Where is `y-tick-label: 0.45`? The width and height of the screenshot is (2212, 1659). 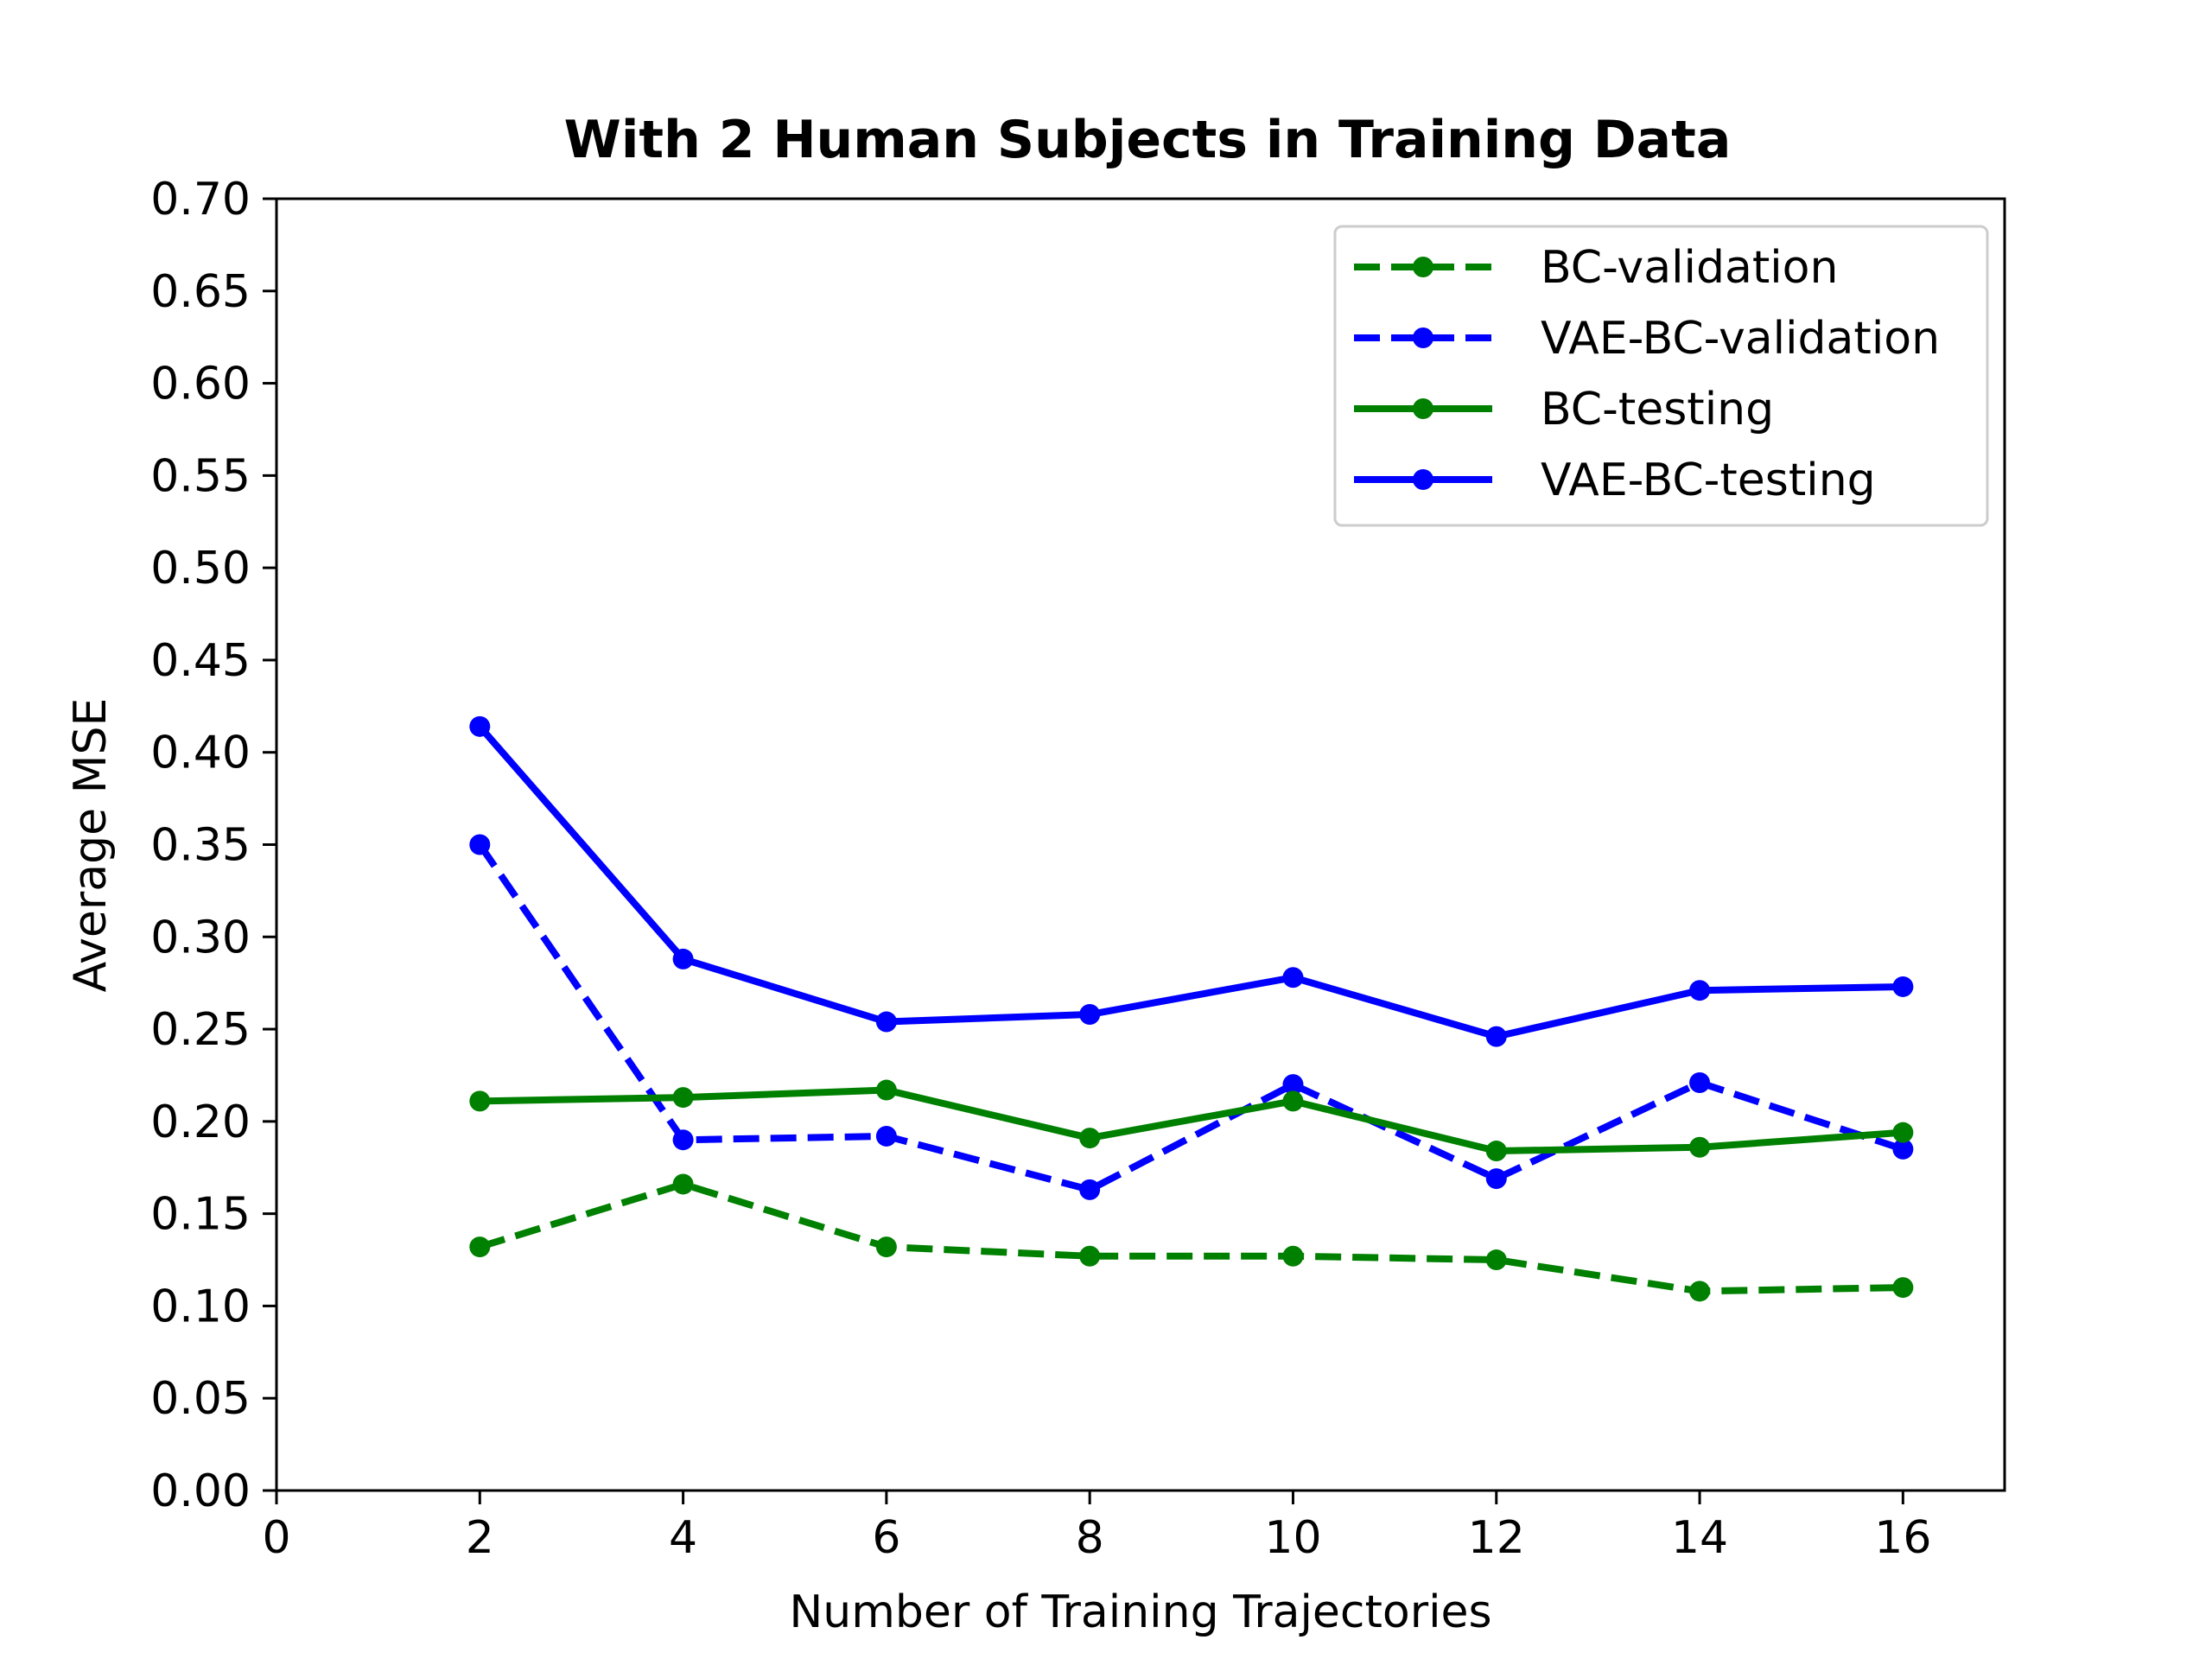 y-tick-label: 0.45 is located at coordinates (200, 661).